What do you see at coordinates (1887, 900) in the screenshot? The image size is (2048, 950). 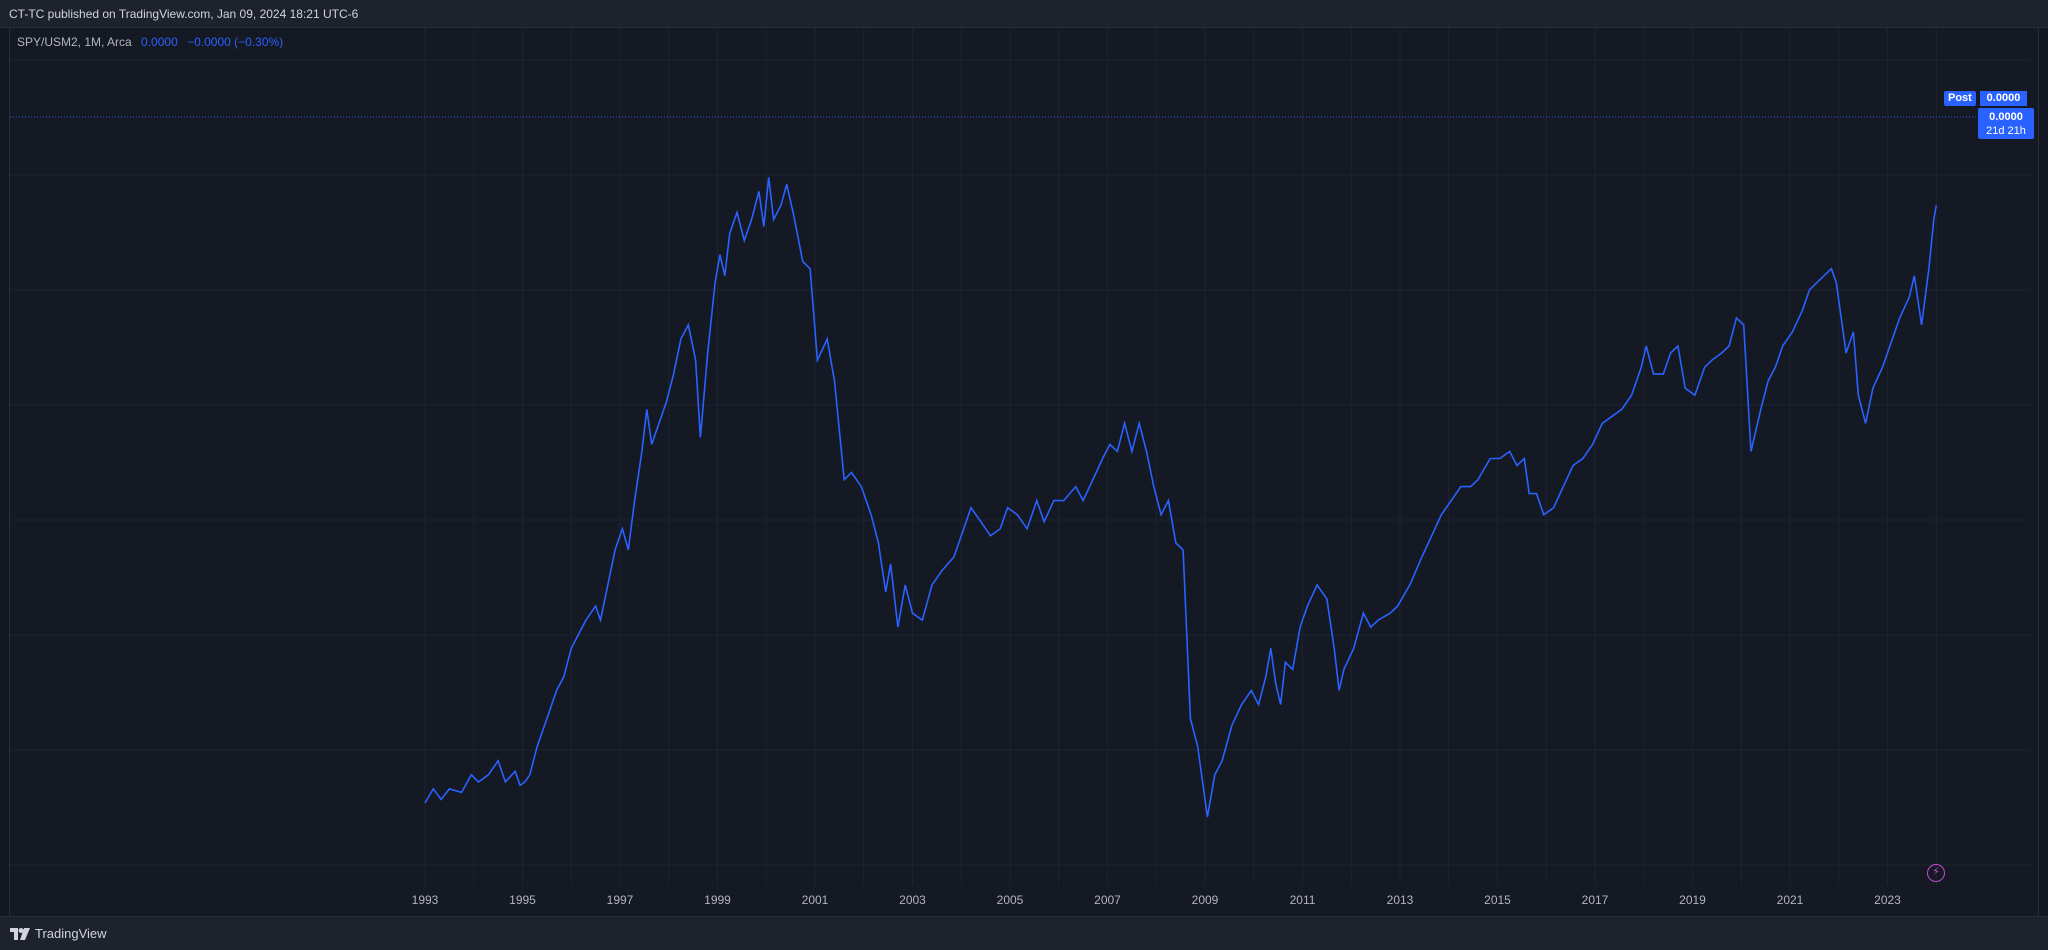 I see `x-tick-label: 2023` at bounding box center [1887, 900].